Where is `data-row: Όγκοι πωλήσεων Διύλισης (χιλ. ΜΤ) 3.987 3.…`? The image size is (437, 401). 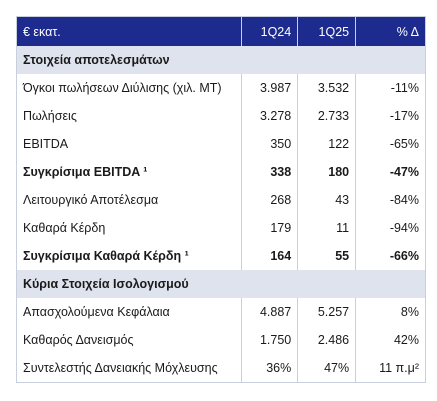 data-row: Όγκοι πωλήσεων Διύλισης (χιλ. ΜΤ) 3.987 3.… is located at coordinates (220, 88).